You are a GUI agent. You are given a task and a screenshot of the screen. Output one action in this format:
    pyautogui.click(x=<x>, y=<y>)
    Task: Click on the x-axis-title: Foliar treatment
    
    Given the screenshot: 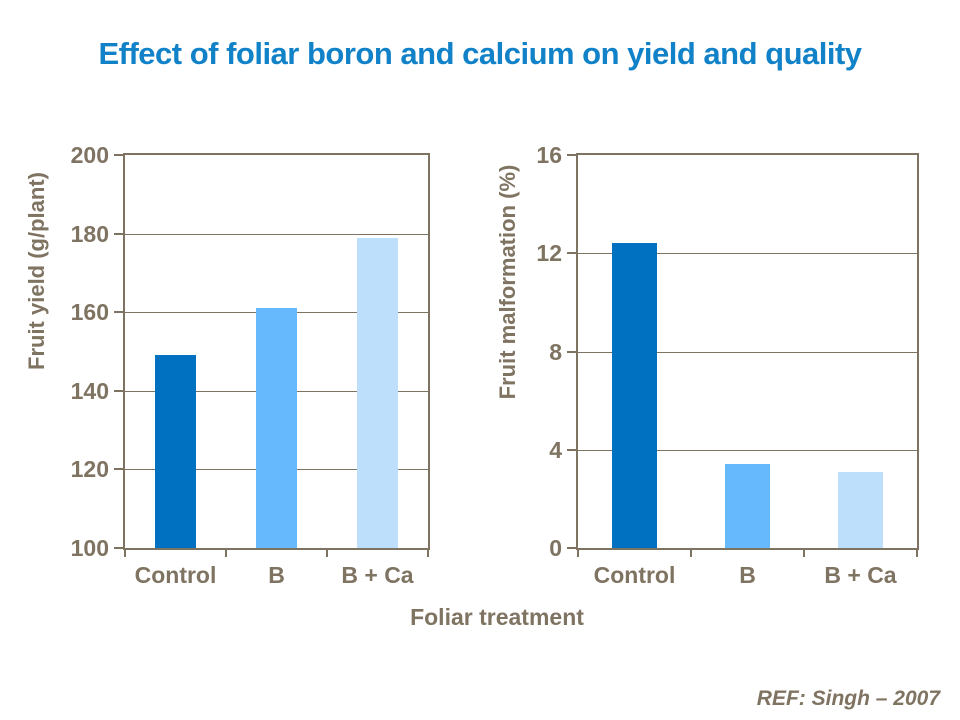 What is the action you would take?
    pyautogui.click(x=497, y=617)
    